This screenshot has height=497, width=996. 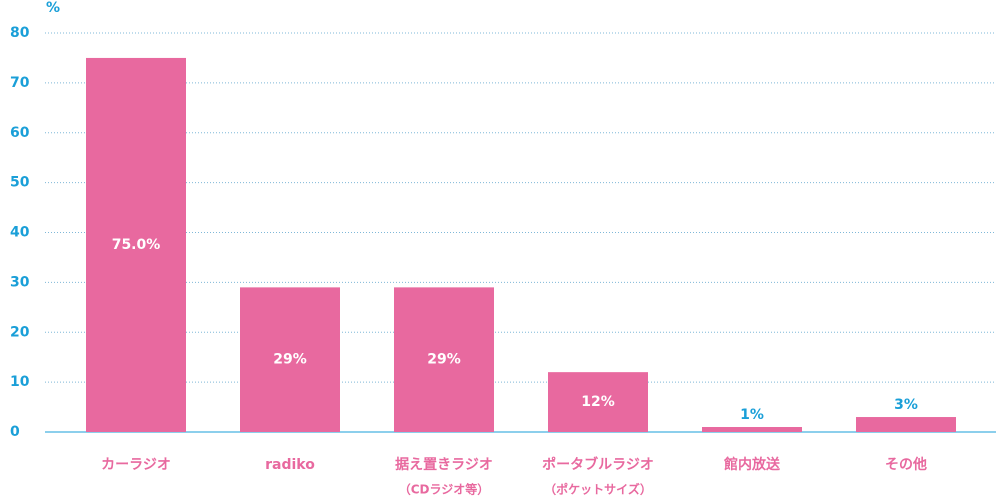 I want to click on x-tick-label: ポータブルラジオ, so click(x=598, y=464).